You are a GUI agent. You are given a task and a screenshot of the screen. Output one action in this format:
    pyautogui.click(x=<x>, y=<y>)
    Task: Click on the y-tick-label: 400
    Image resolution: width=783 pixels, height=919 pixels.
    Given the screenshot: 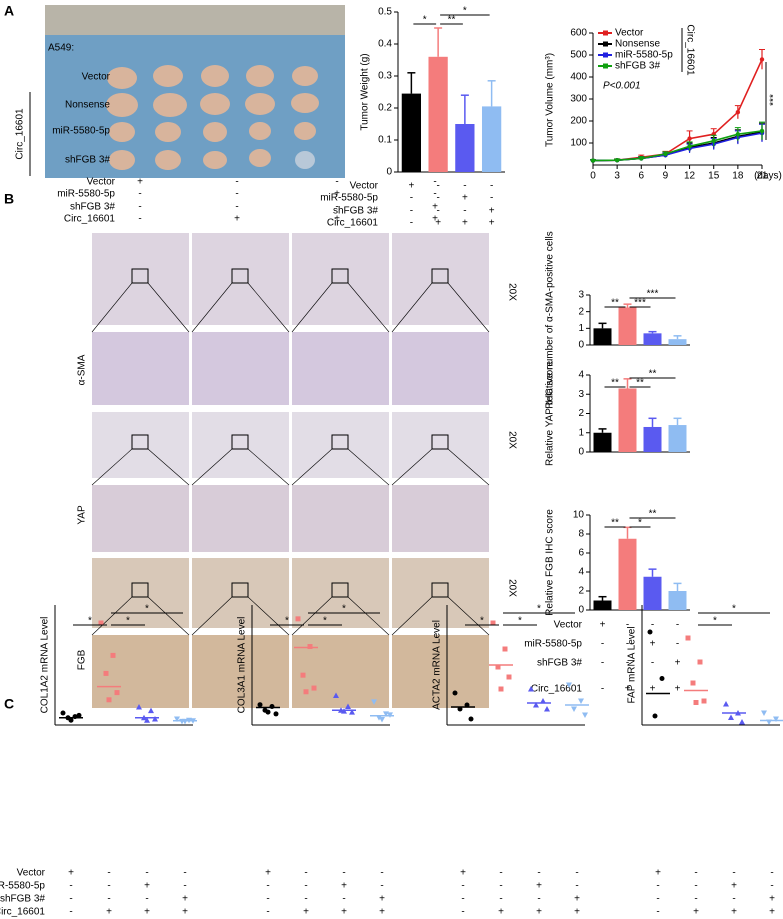 What is the action you would take?
    pyautogui.click(x=578, y=77)
    